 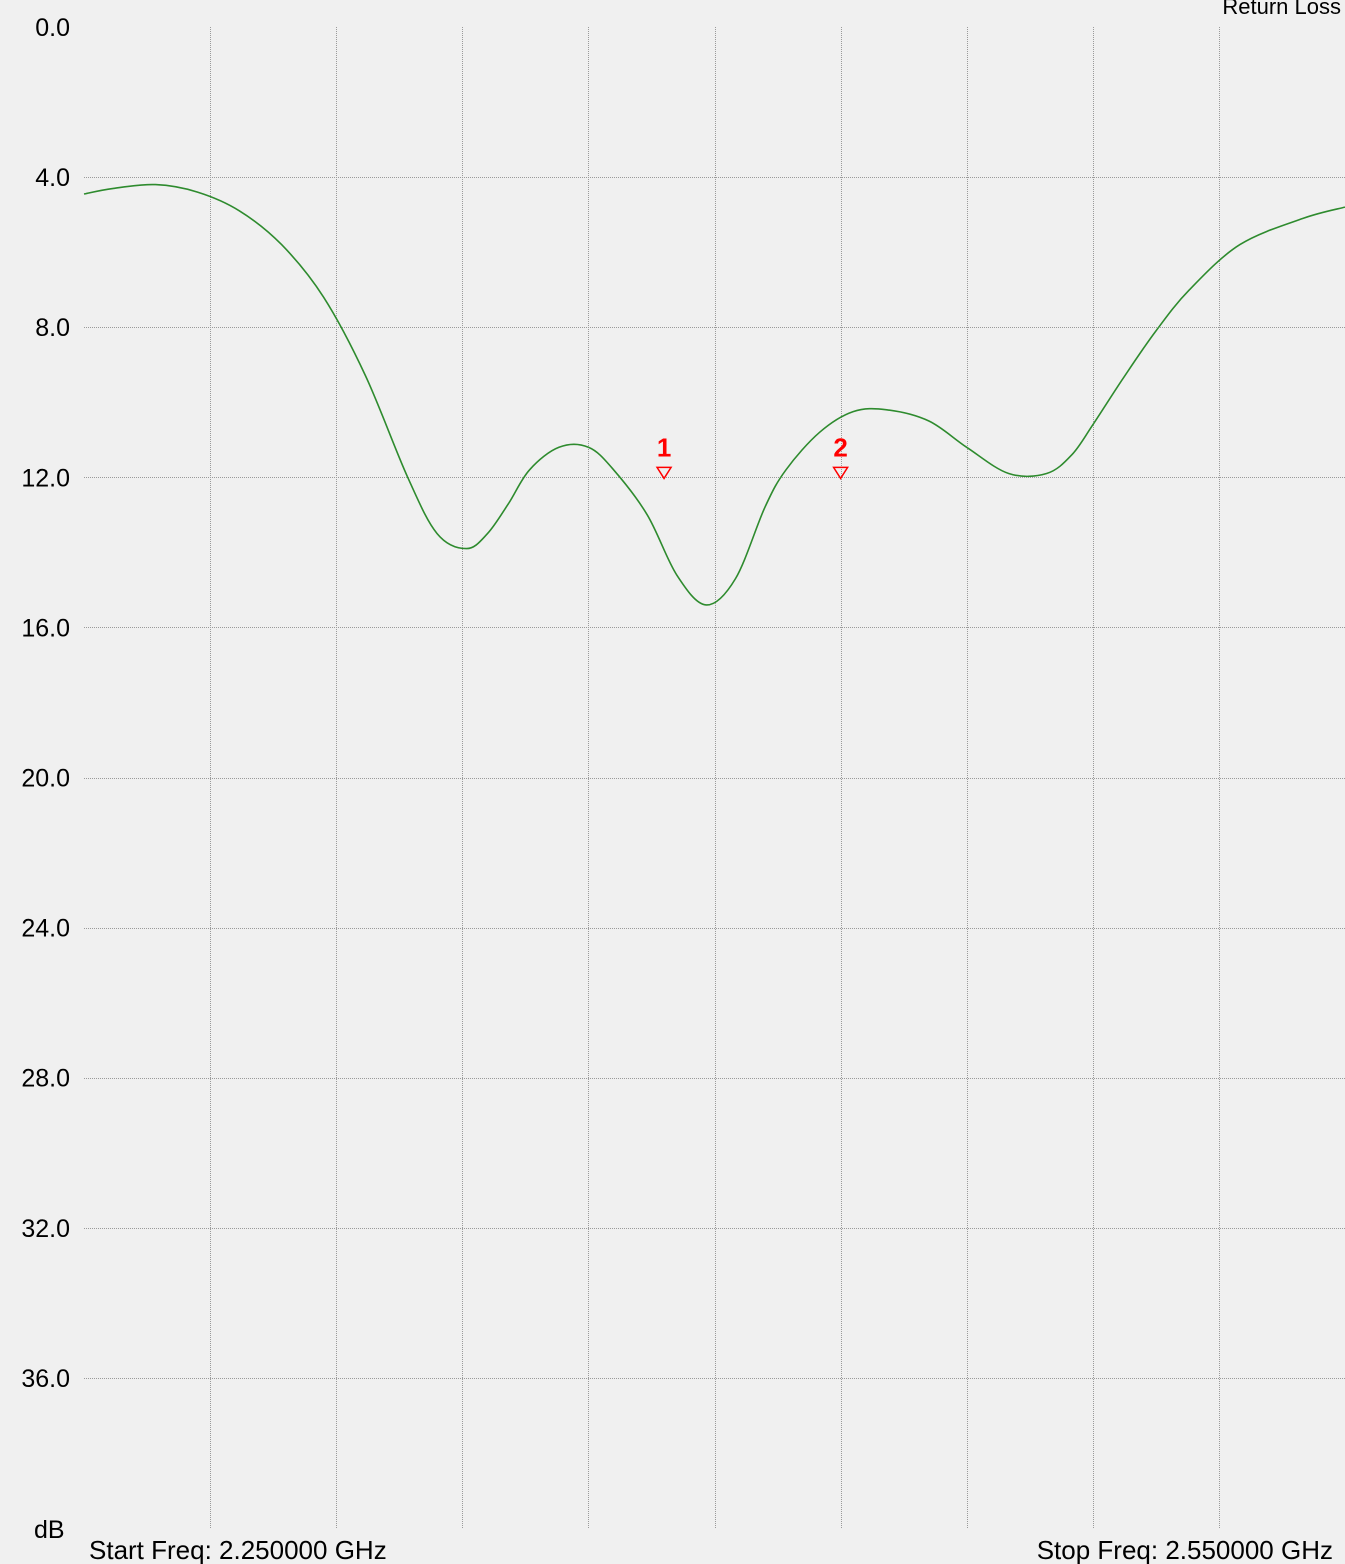 What do you see at coordinates (45, 478) in the screenshot?
I see `y-tick-label: 12.0` at bounding box center [45, 478].